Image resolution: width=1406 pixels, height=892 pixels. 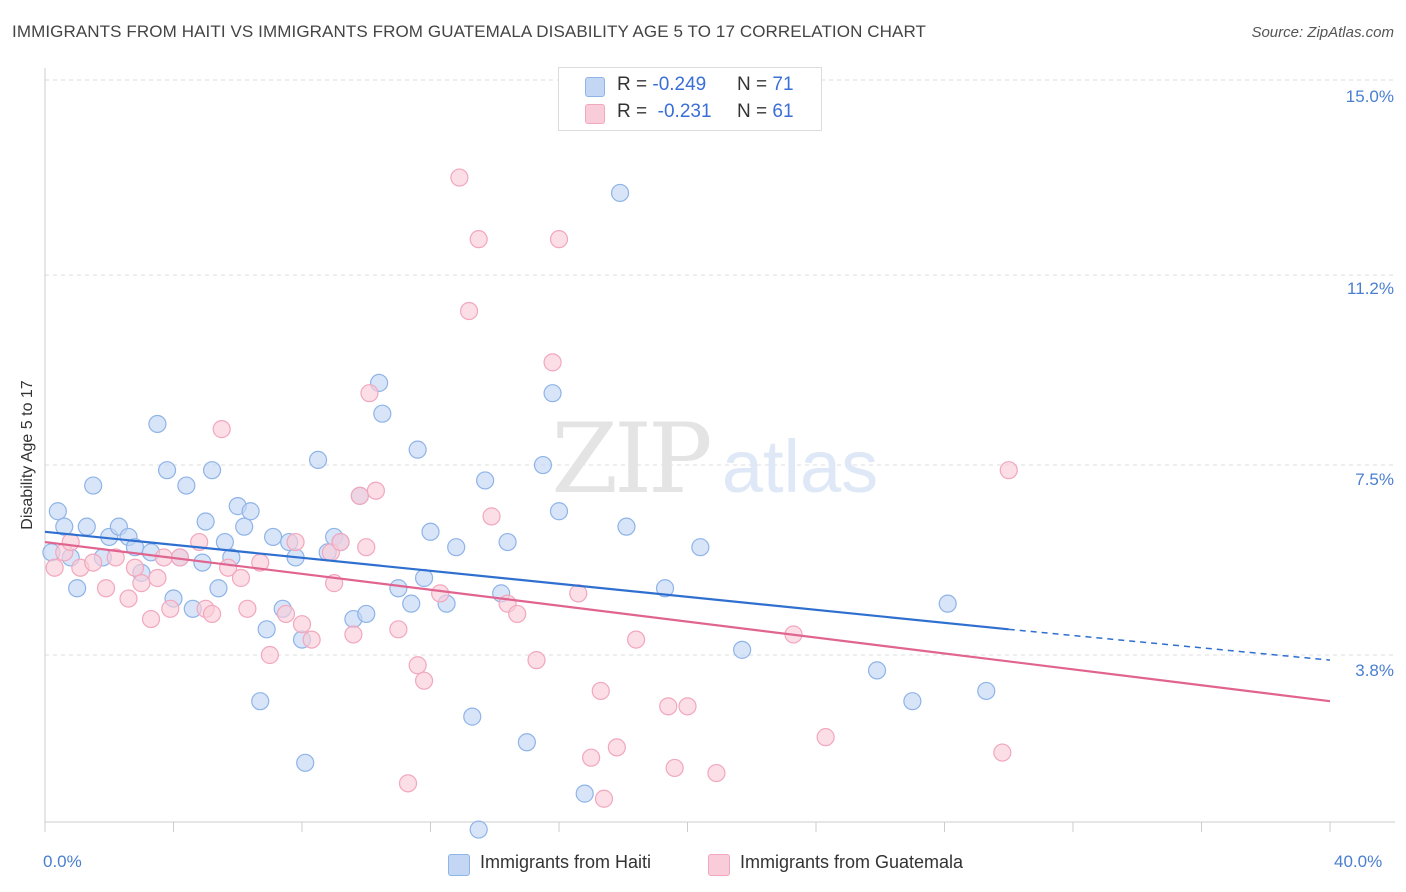 I want to click on n-value: 61, so click(x=783, y=111).